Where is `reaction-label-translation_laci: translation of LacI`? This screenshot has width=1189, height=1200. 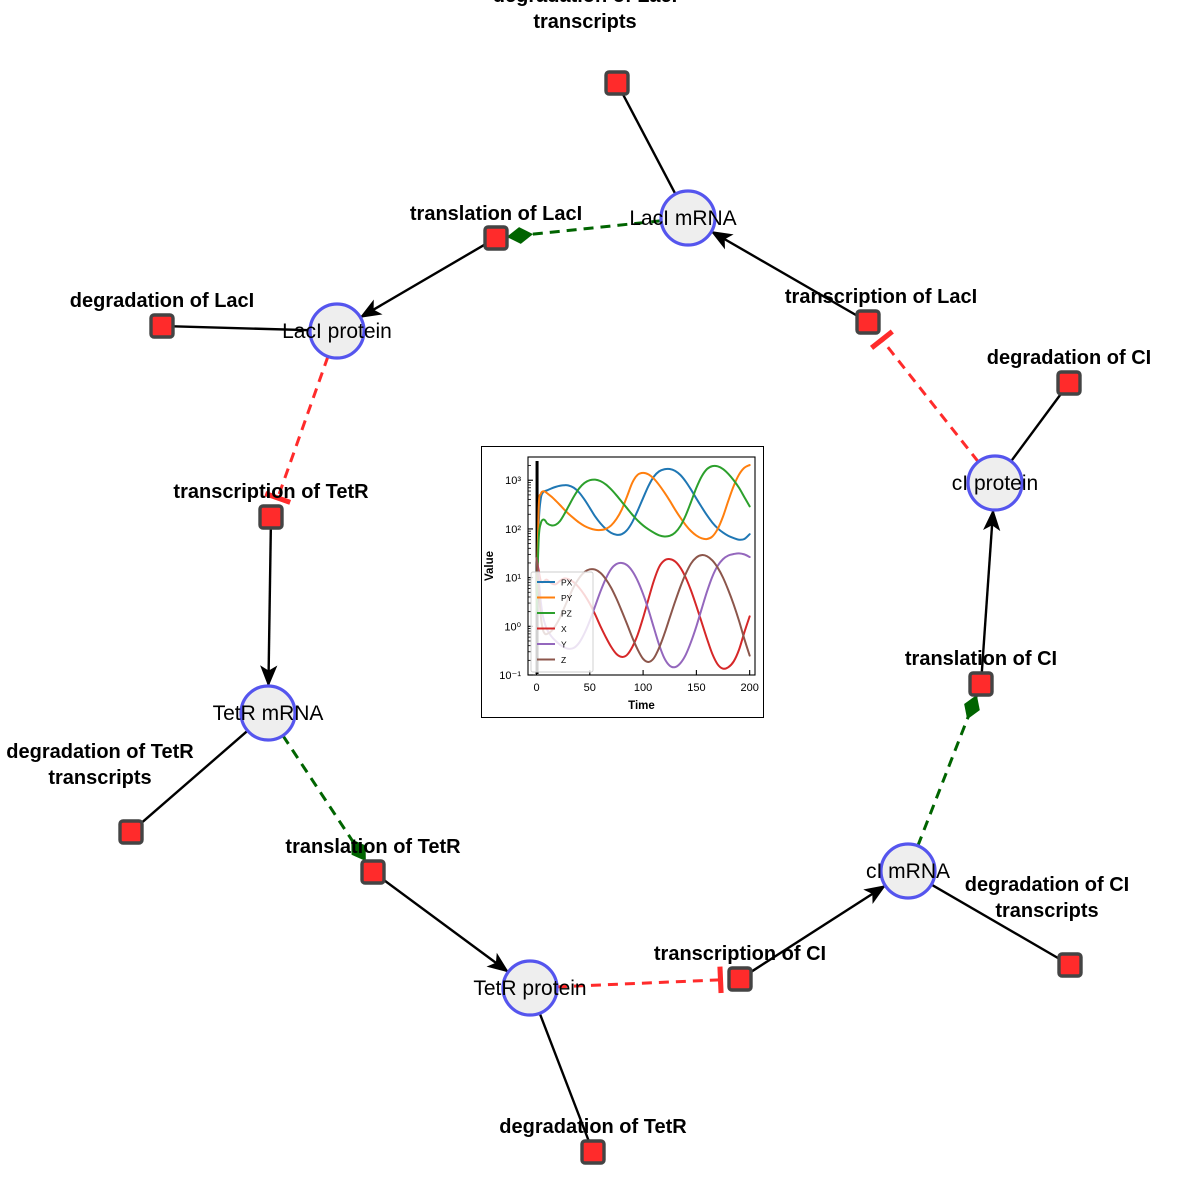
reaction-label-translation_laci: translation of LacI is located at coordinates (496, 214).